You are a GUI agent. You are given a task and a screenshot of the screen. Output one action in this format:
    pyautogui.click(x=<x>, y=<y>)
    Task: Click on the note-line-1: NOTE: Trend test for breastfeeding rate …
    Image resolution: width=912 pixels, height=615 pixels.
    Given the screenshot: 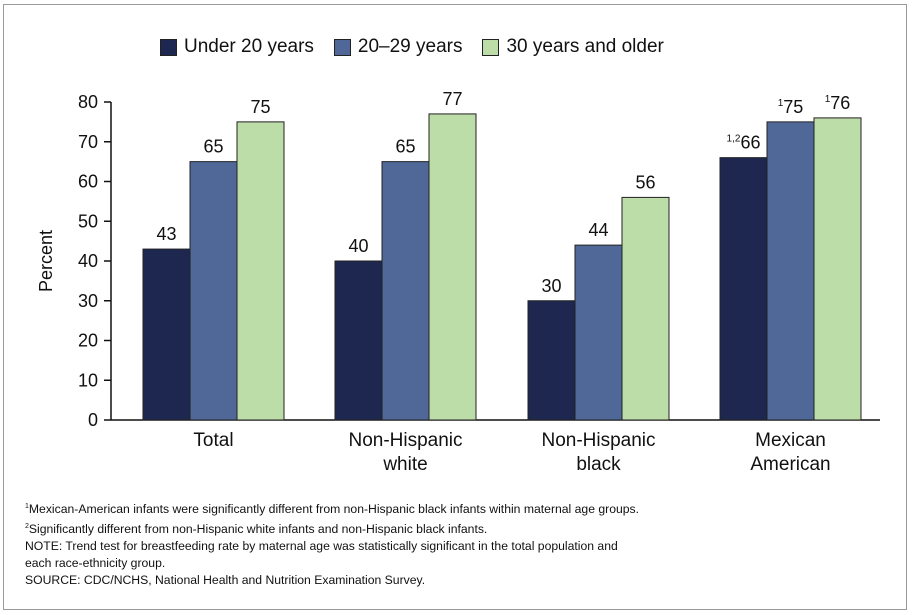 What is the action you would take?
    pyautogui.click(x=321, y=546)
    